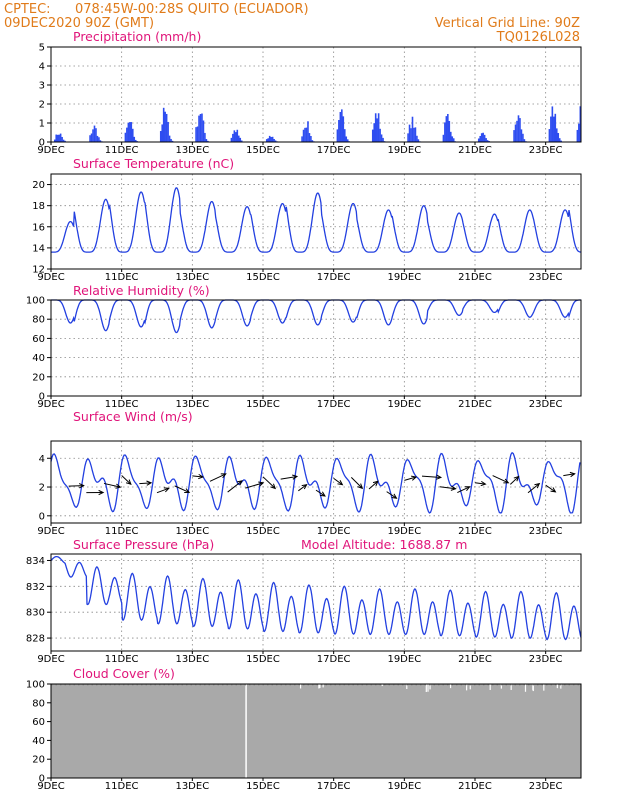 This screenshot has height=800, width=618. I want to click on y-tick-label: 14, so click(38, 248).